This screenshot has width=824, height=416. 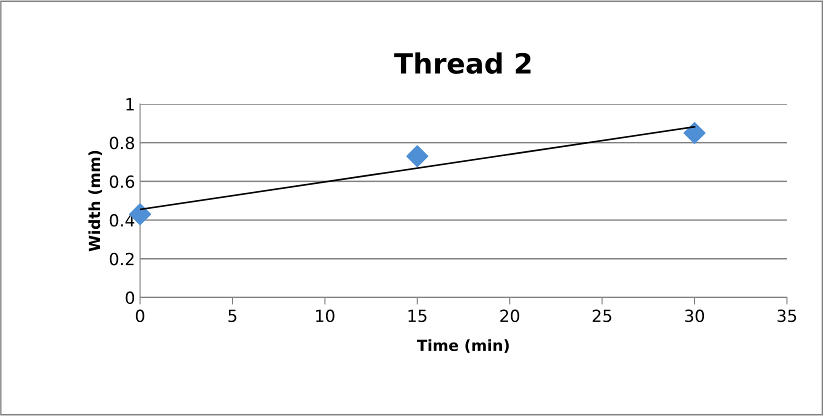 What do you see at coordinates (140, 316) in the screenshot?
I see `x-tick-label: 0` at bounding box center [140, 316].